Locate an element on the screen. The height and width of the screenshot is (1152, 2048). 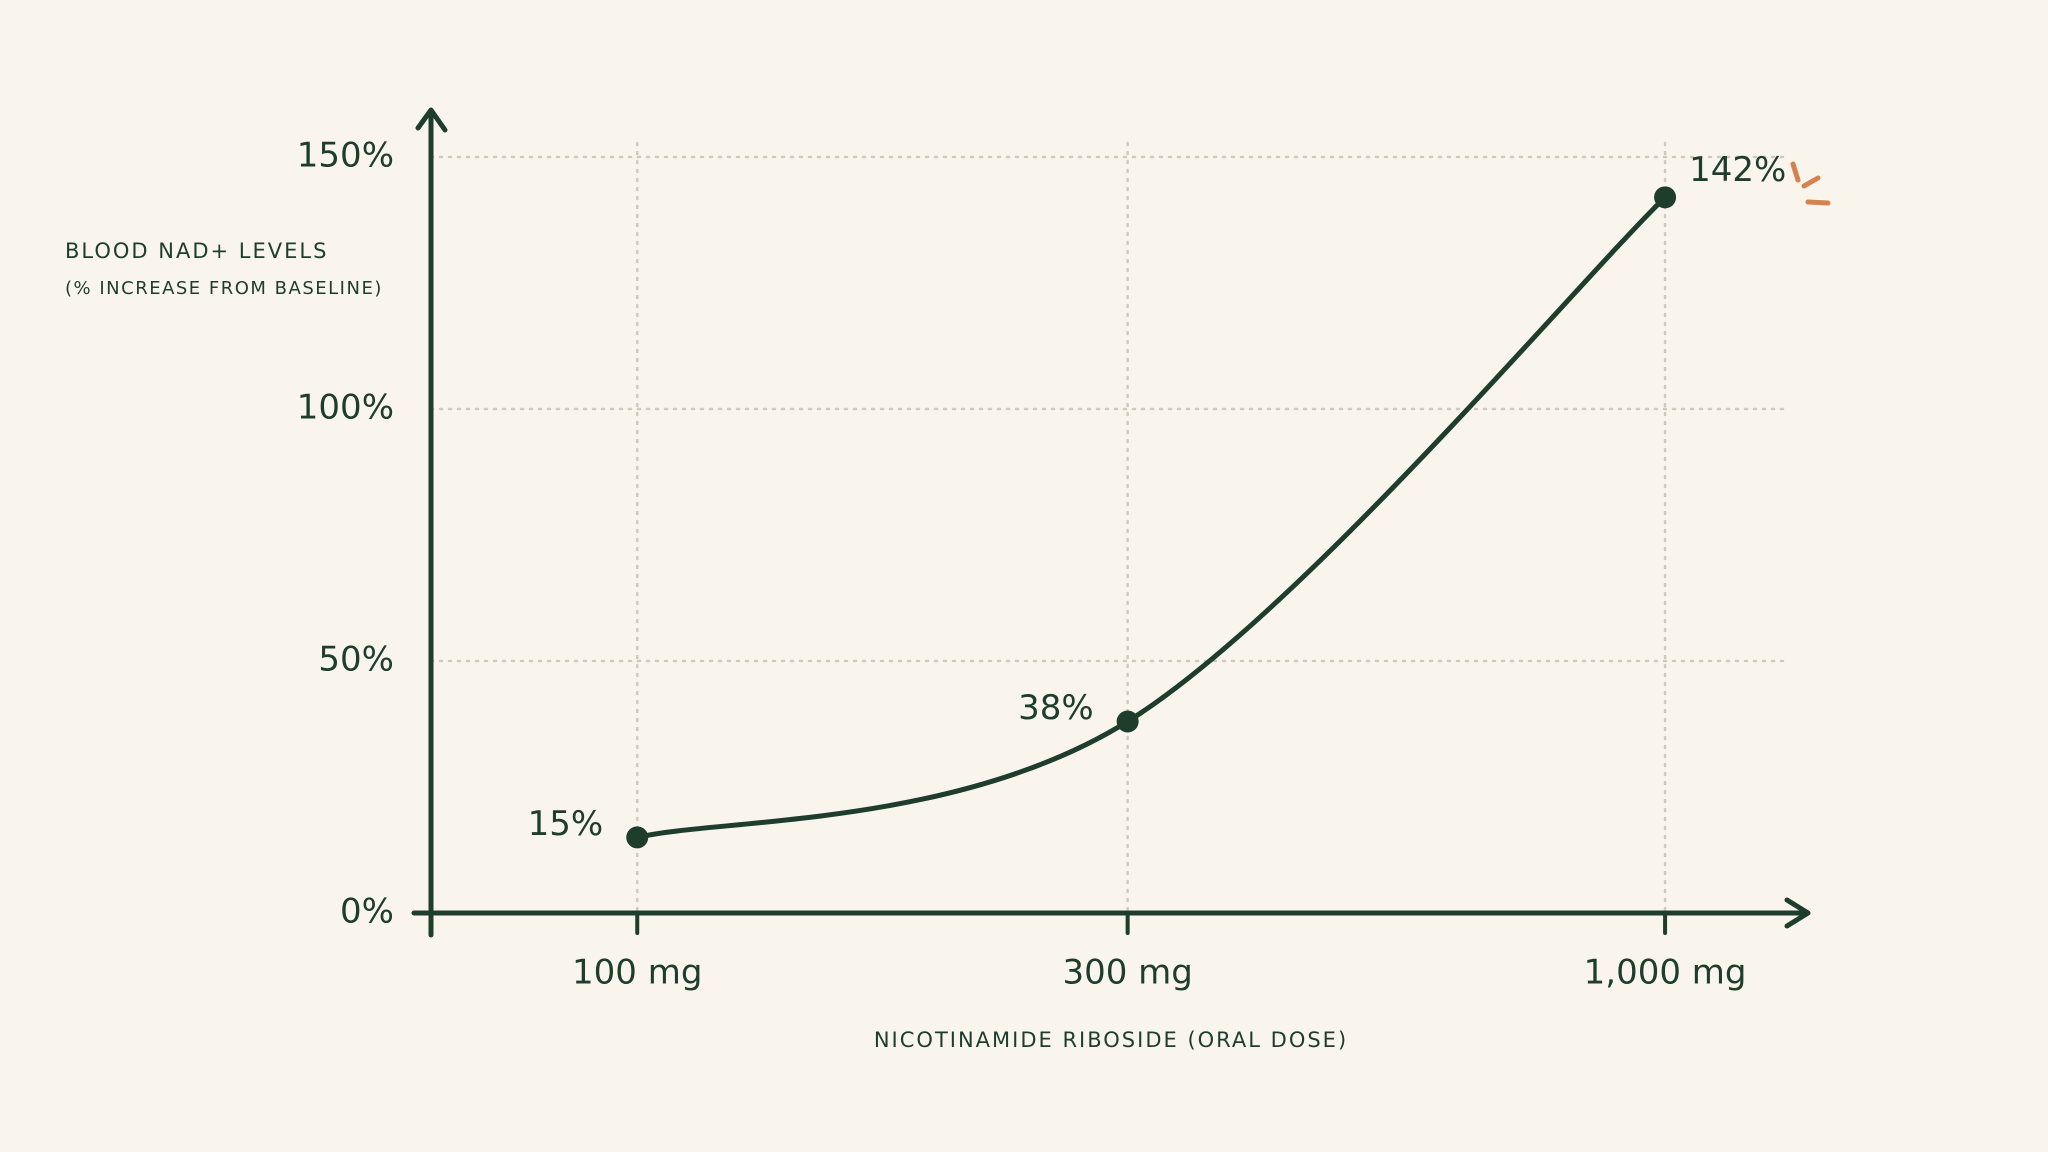
y-axis-arrow is located at coordinates (431, 120).